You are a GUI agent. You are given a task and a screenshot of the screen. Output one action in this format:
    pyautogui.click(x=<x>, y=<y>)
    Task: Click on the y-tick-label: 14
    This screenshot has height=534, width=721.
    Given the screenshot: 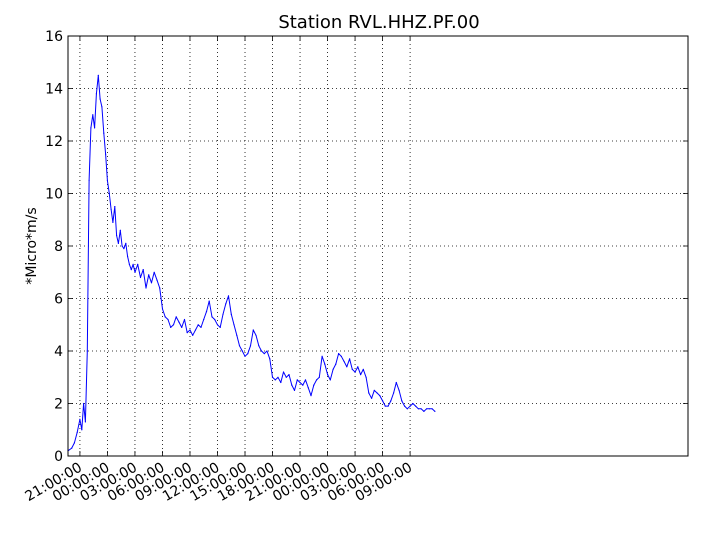 What is the action you would take?
    pyautogui.click(x=54, y=90)
    